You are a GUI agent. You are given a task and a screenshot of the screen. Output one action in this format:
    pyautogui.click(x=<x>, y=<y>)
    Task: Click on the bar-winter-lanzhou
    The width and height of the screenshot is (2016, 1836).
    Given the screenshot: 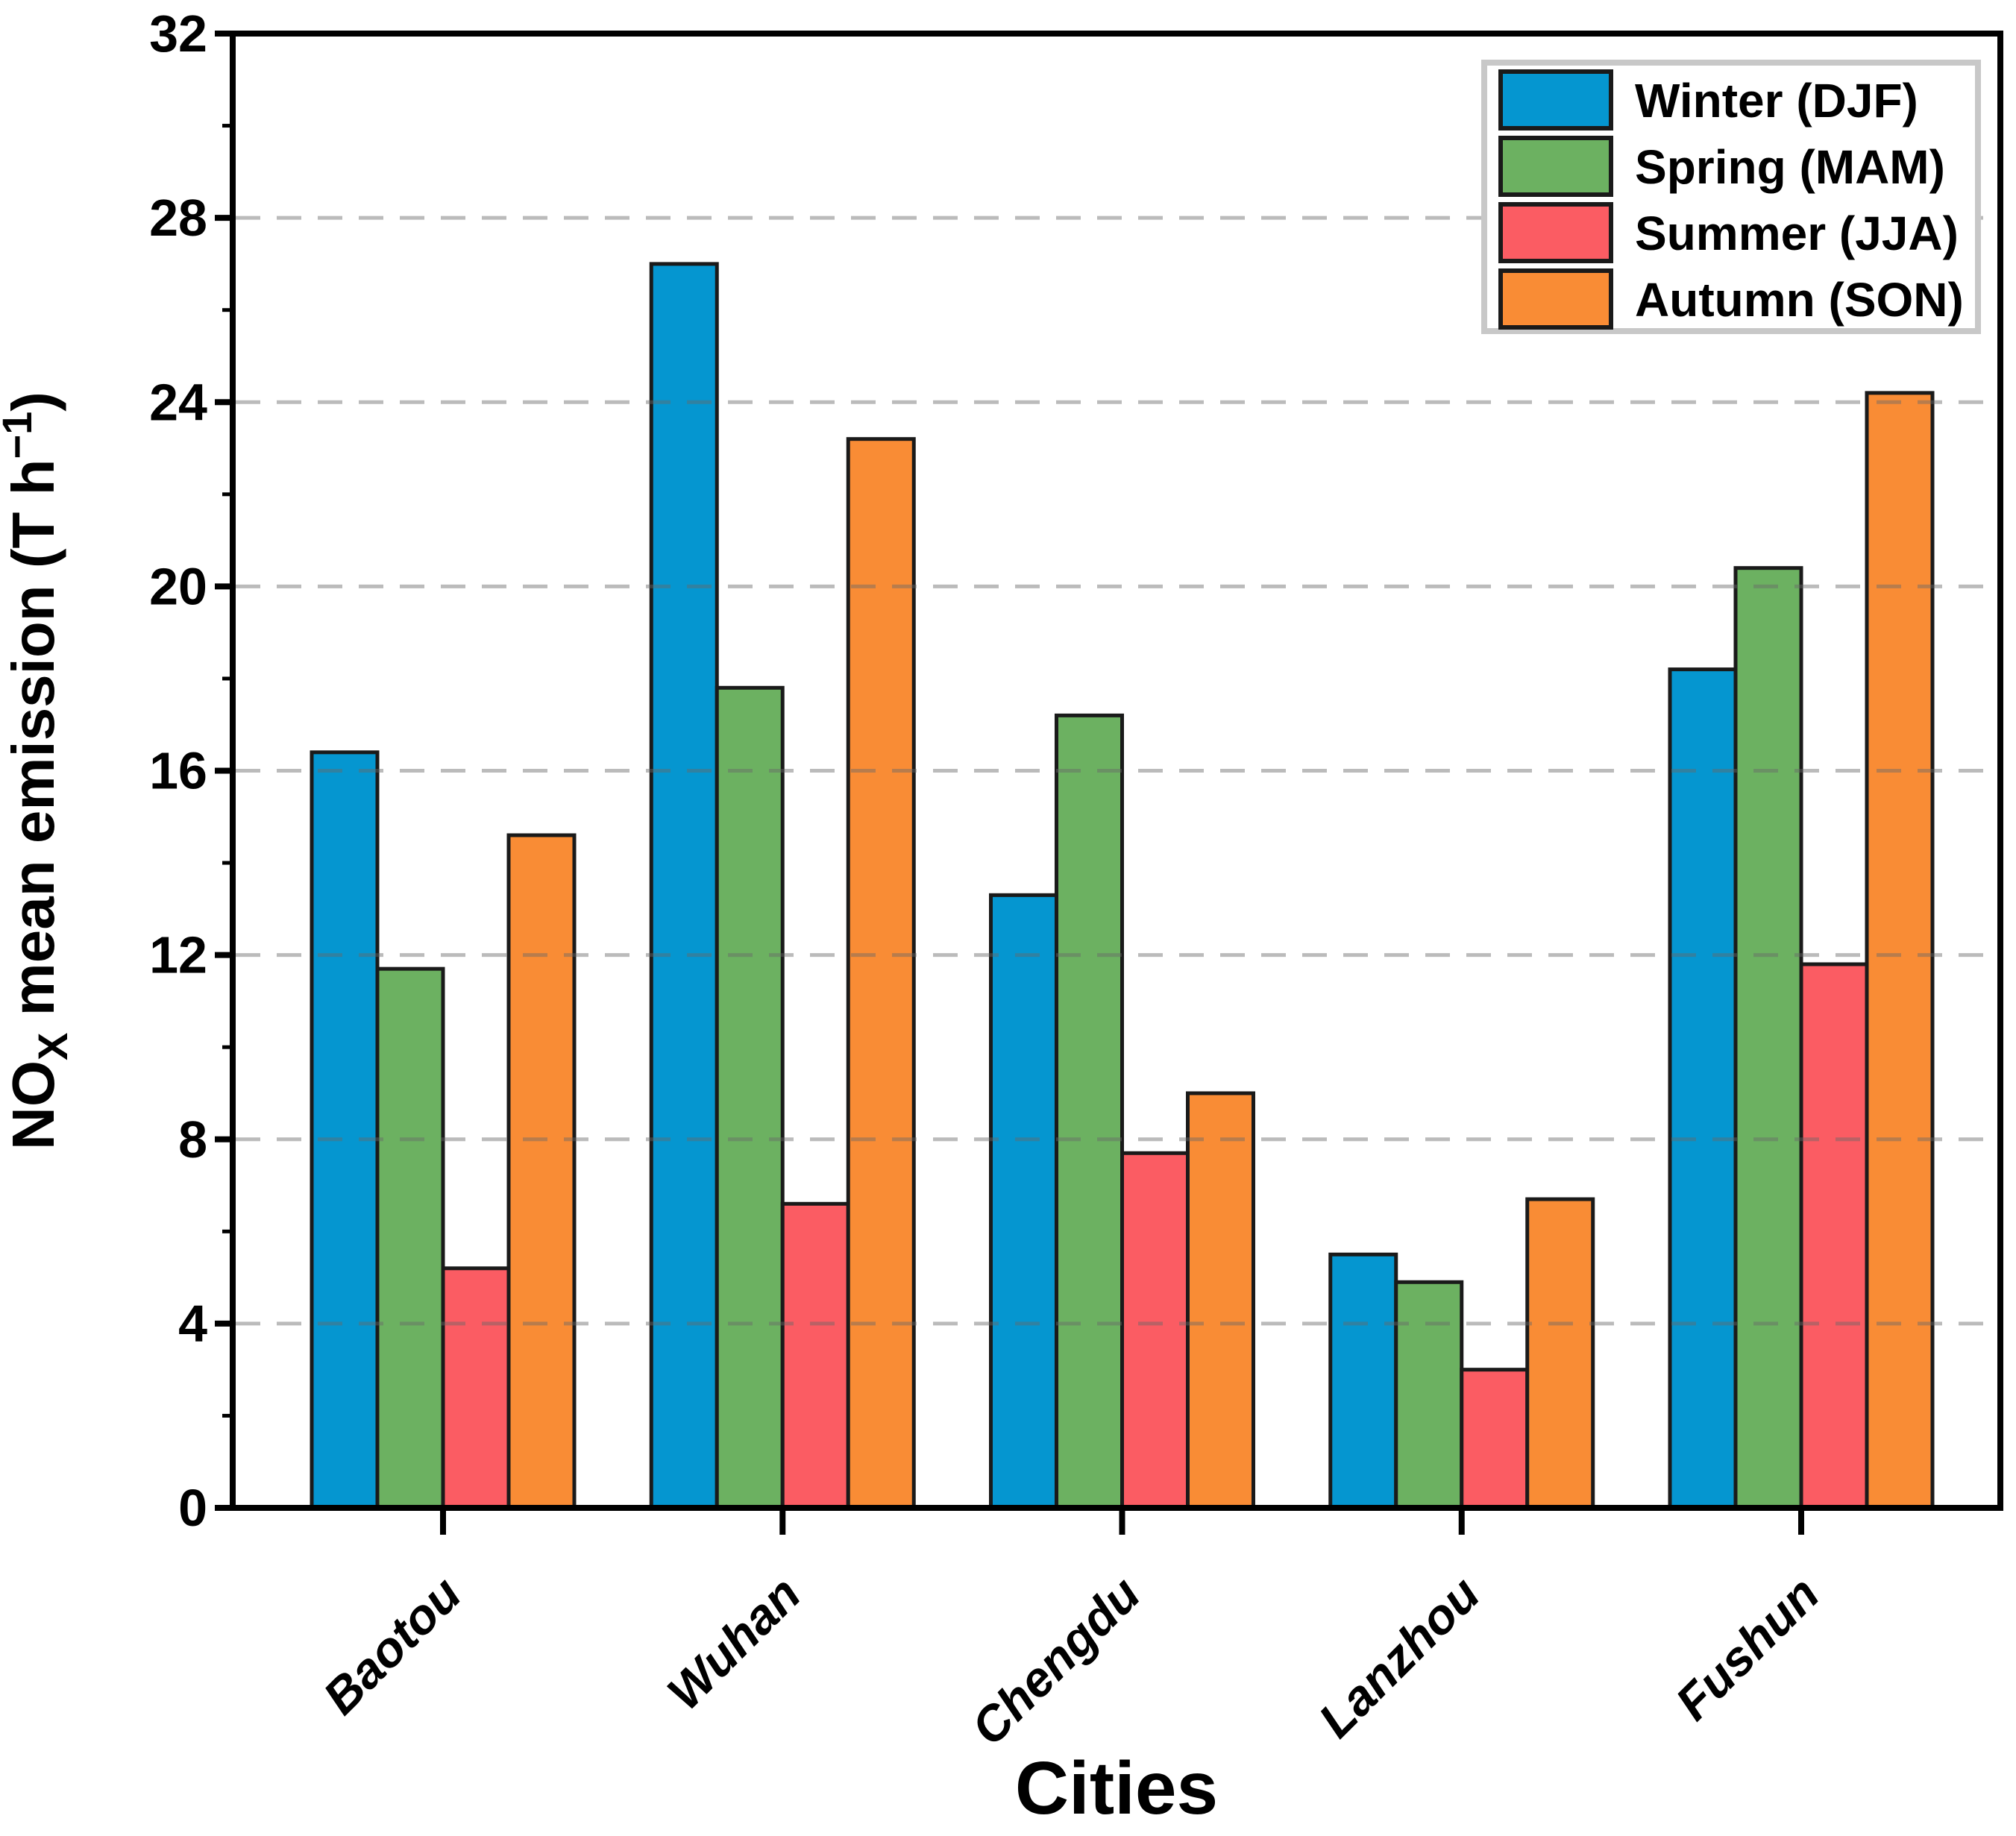 What is the action you would take?
    pyautogui.click(x=1363, y=1381)
    